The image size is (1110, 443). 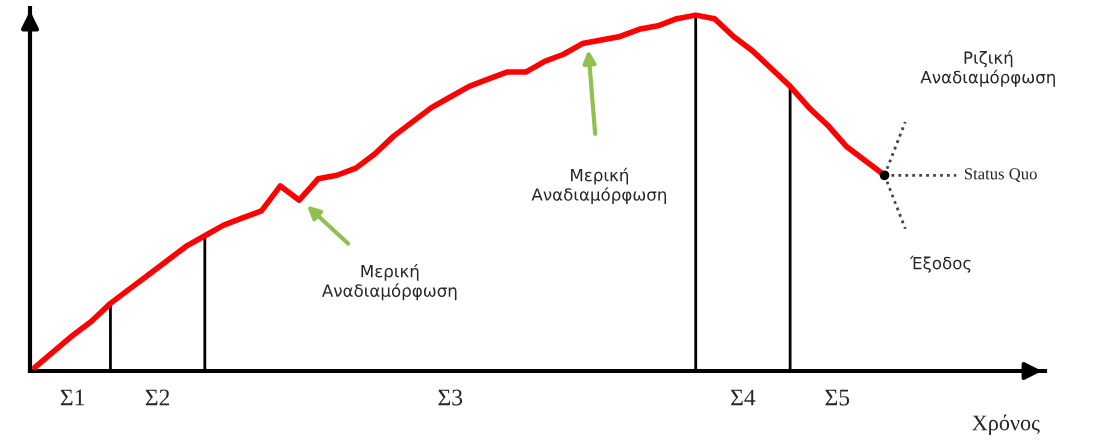 What do you see at coordinates (1000, 175) in the screenshot?
I see `text: Status Quo` at bounding box center [1000, 175].